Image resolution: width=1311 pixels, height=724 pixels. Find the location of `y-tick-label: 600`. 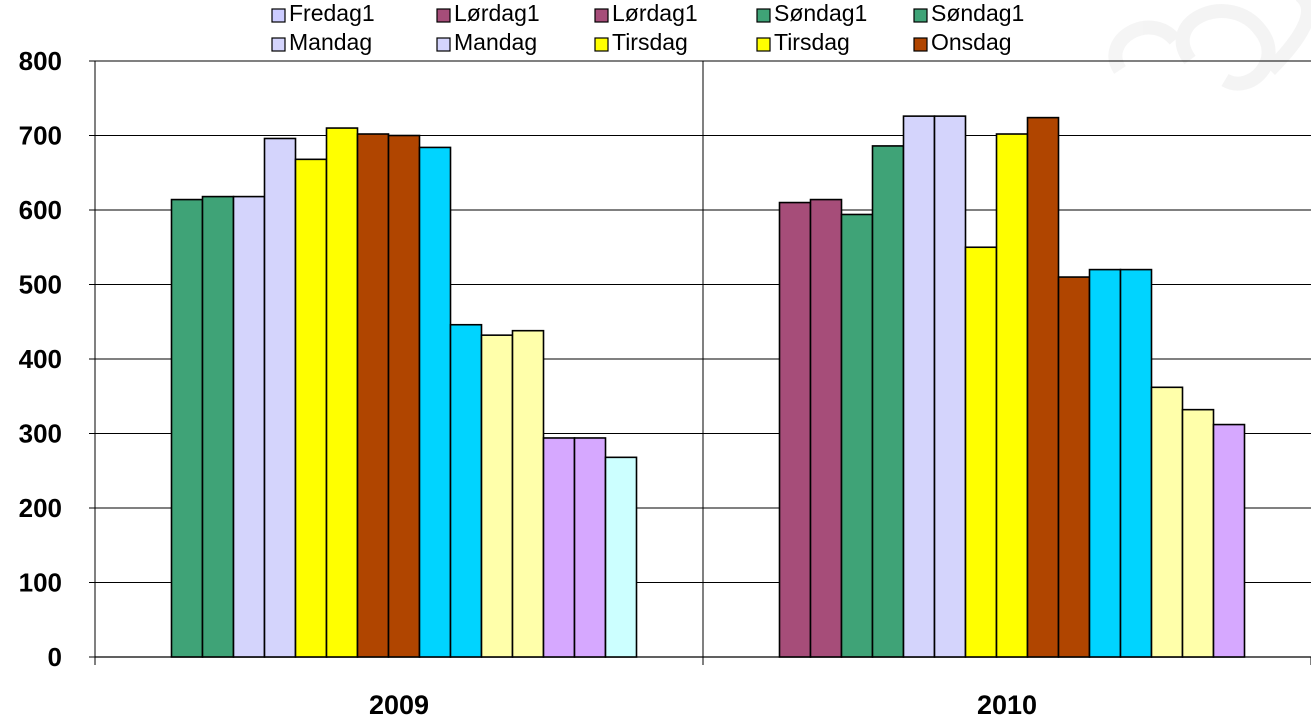

y-tick-label: 600 is located at coordinates (40, 210).